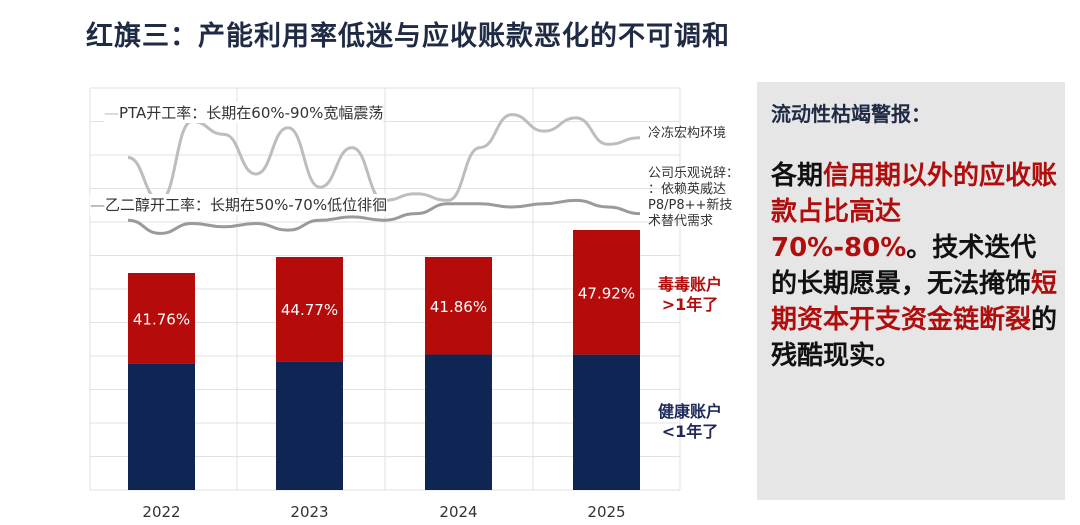 The width and height of the screenshot is (1080, 525). Describe the element at coordinates (408, 36) in the screenshot. I see `page-title: 红旗三：产能利用率低迷与应收账款恶化的不可调和` at that location.